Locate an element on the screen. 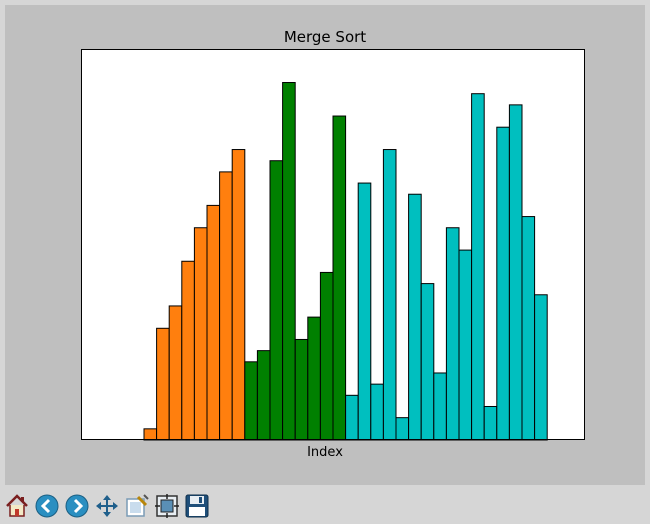  navigation-toolbar is located at coordinates (325, 506).